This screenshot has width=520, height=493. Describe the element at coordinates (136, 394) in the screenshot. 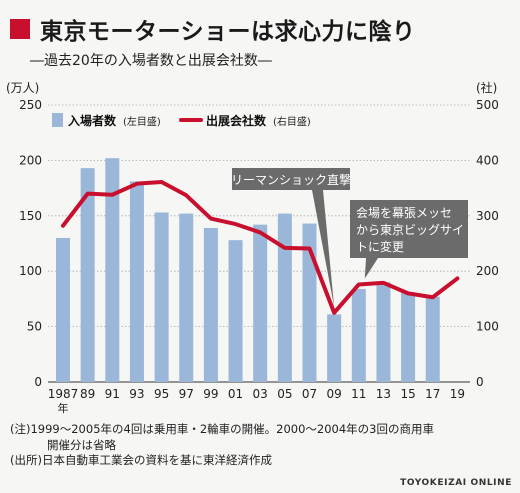

I see `x-tick-label: 93` at that location.